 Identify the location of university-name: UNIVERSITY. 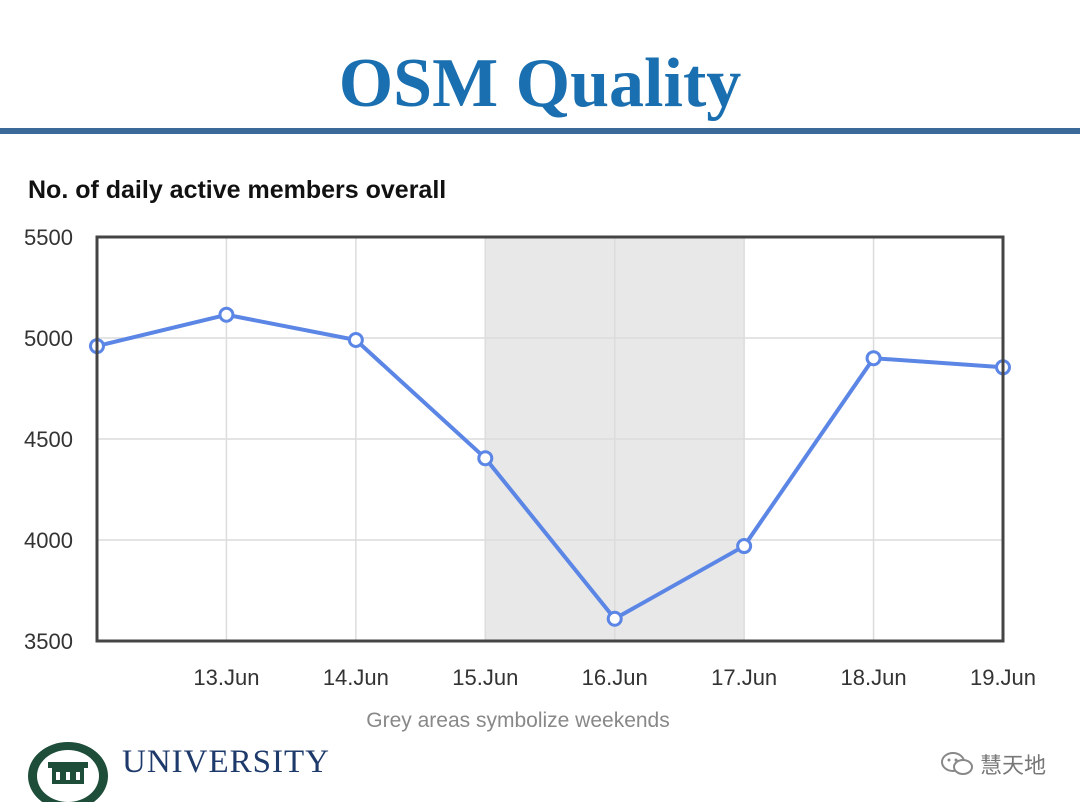
(226, 762).